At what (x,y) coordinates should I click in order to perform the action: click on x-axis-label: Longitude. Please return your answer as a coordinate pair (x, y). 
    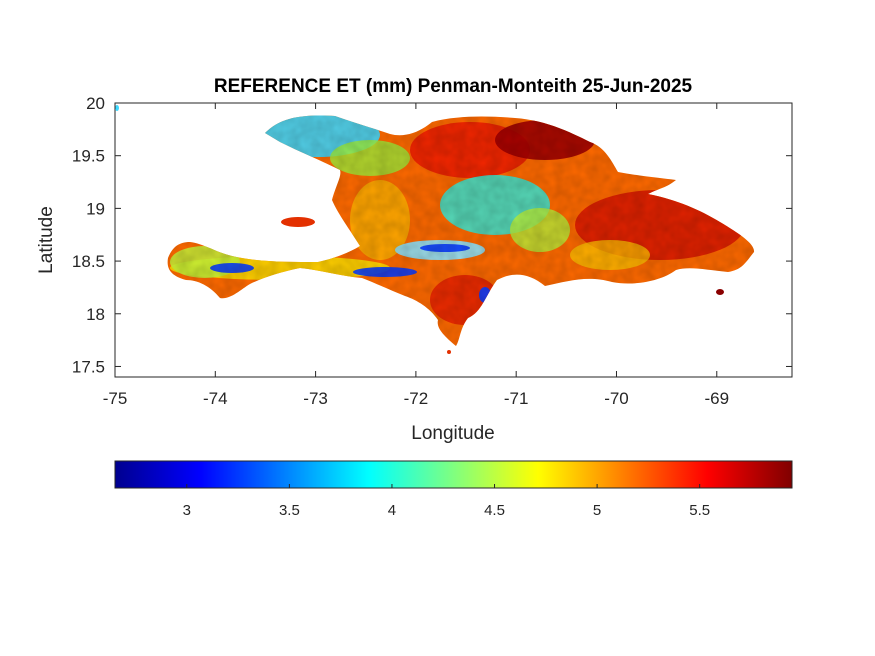
    Looking at the image, I should click on (452, 433).